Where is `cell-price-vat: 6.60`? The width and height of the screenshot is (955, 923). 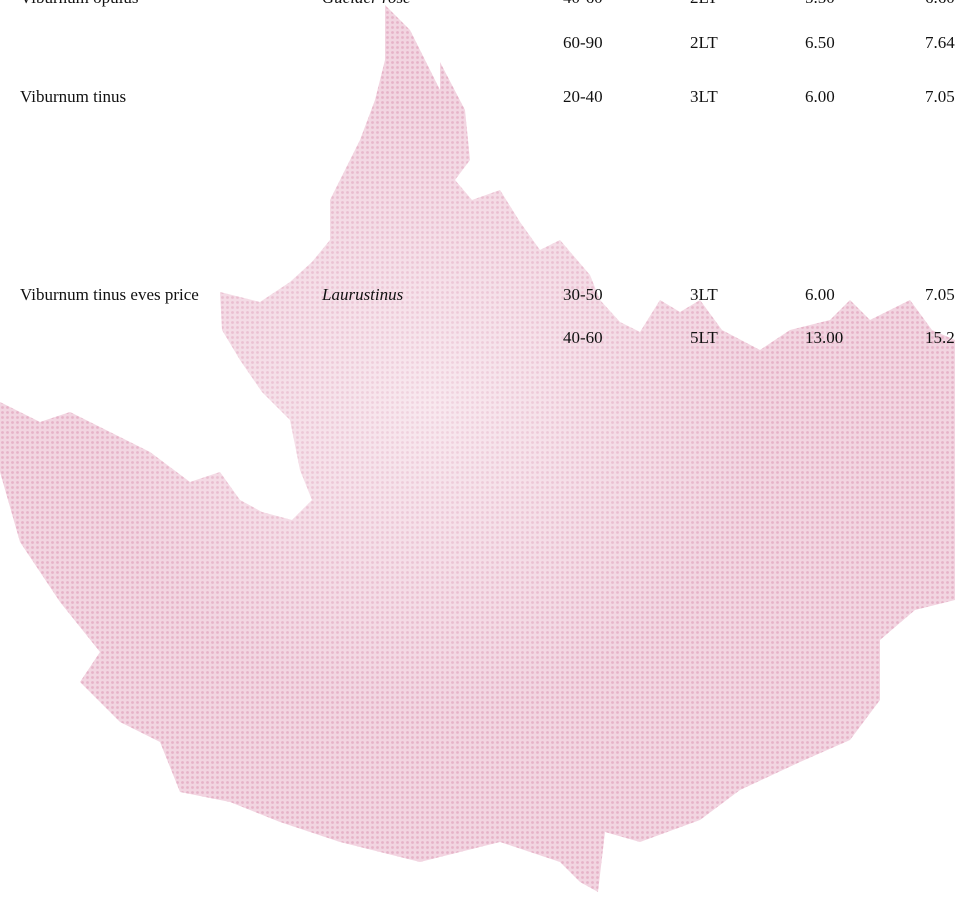 cell-price-vat: 6.60 is located at coordinates (940, 4).